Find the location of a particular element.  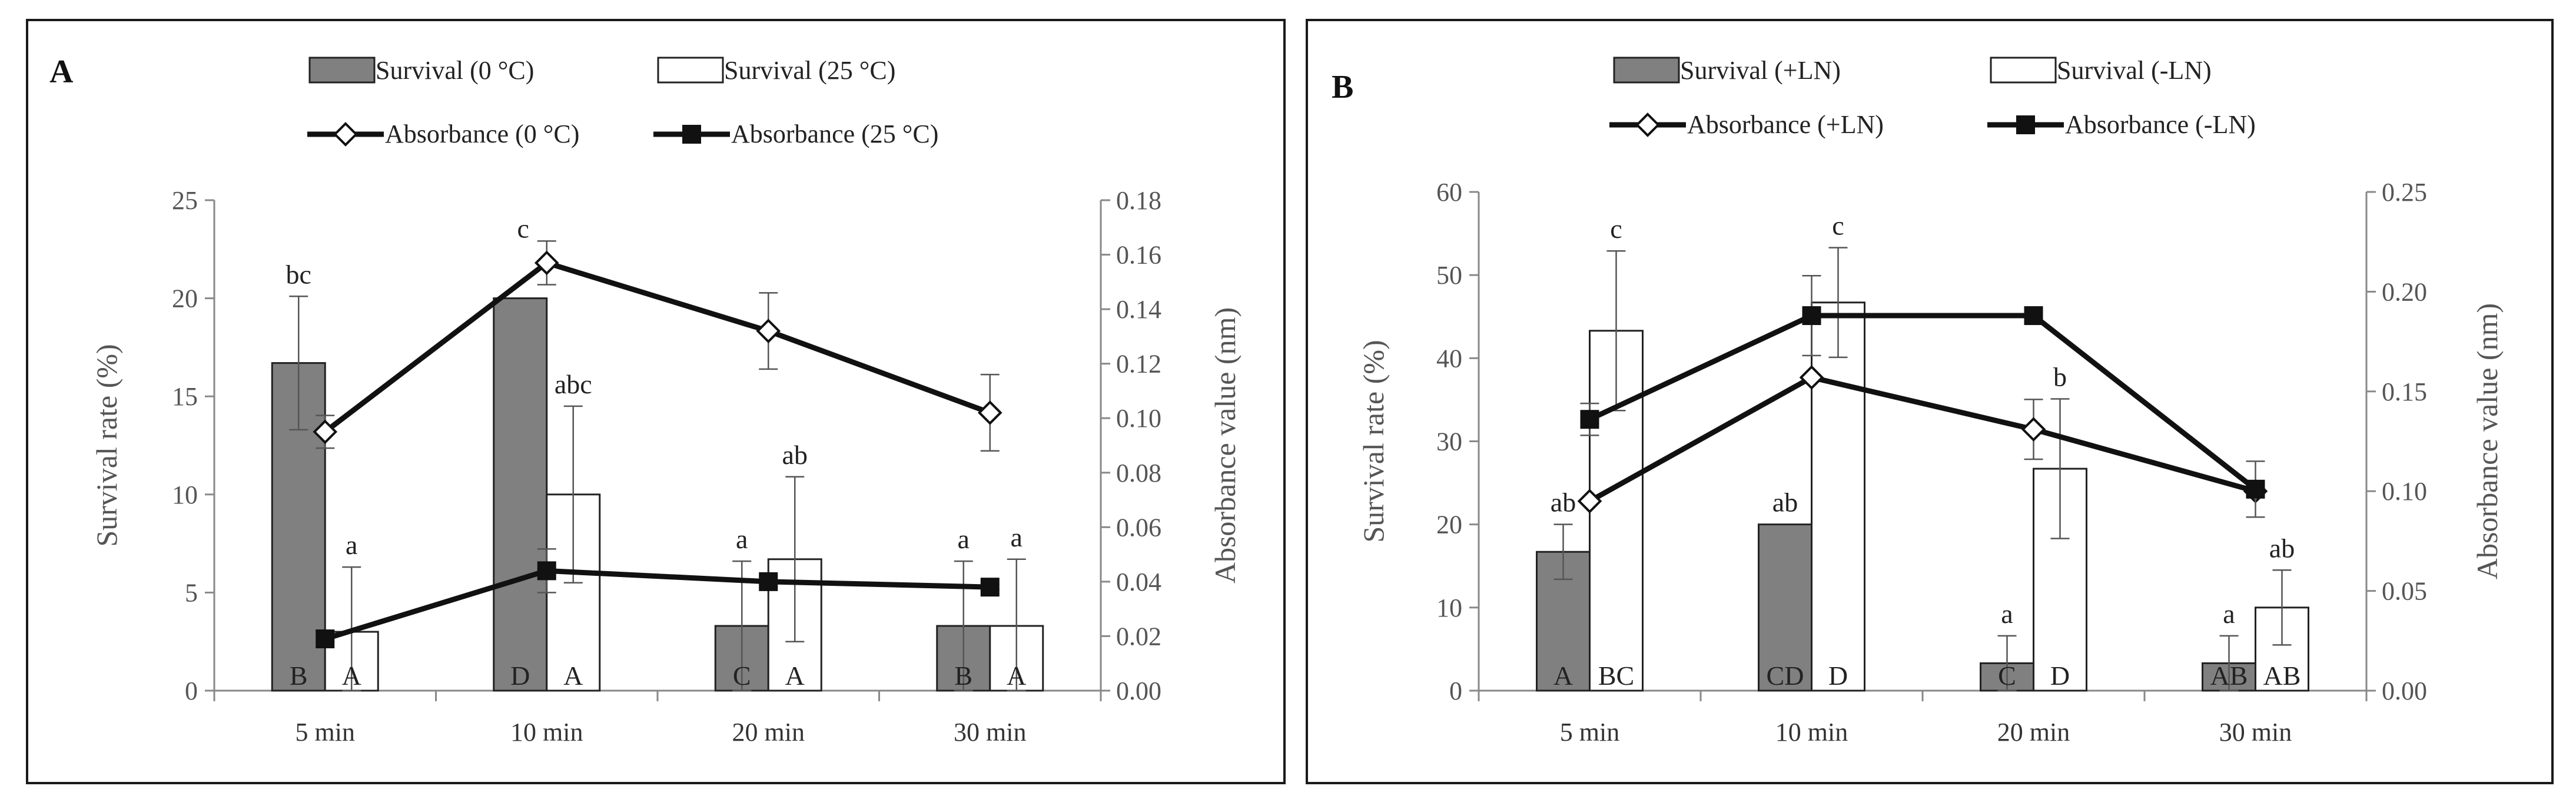

legend-label-survival-ln: Survival (+LN) is located at coordinates (1760, 70).